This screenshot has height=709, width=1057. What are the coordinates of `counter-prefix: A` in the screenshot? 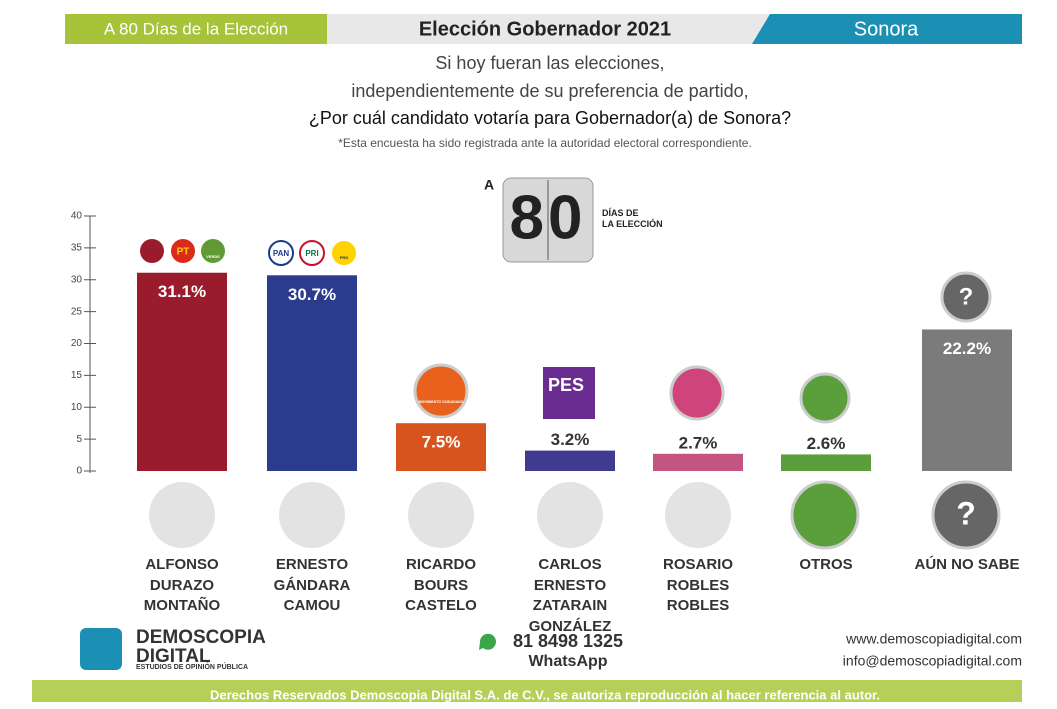 It's located at (489, 185).